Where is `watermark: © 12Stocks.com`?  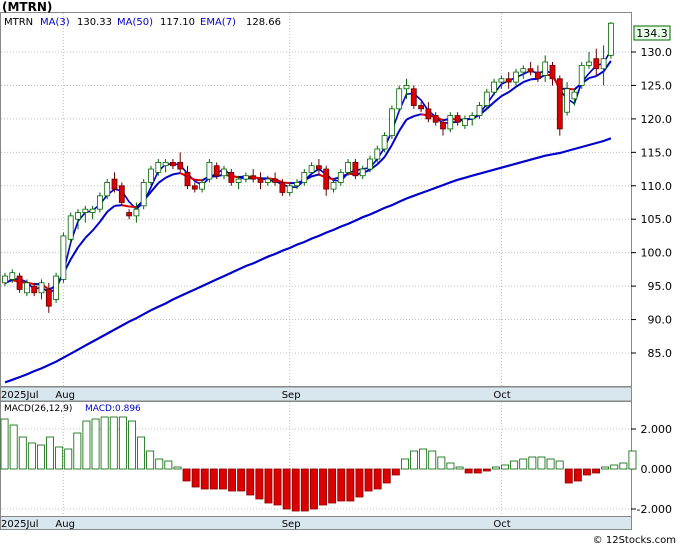
watermark: © 12Stocks.com is located at coordinates (634, 540).